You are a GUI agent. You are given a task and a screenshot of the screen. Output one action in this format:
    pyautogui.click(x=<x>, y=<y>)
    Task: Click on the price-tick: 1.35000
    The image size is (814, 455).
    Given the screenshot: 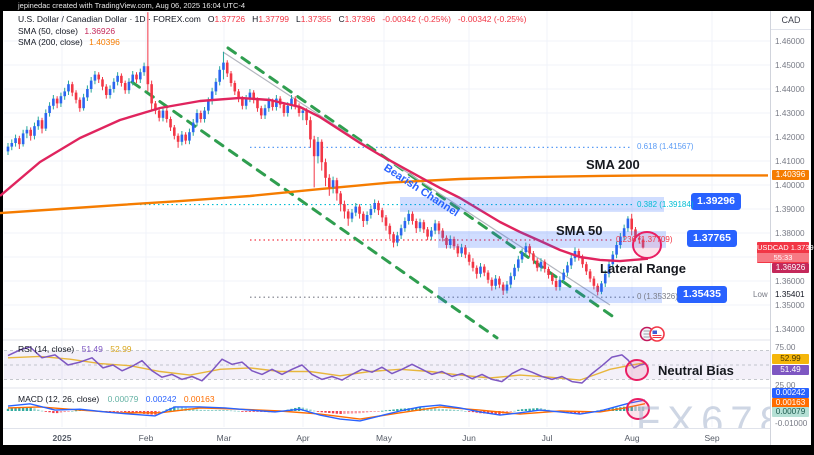 What is the action you would take?
    pyautogui.click(x=790, y=305)
    